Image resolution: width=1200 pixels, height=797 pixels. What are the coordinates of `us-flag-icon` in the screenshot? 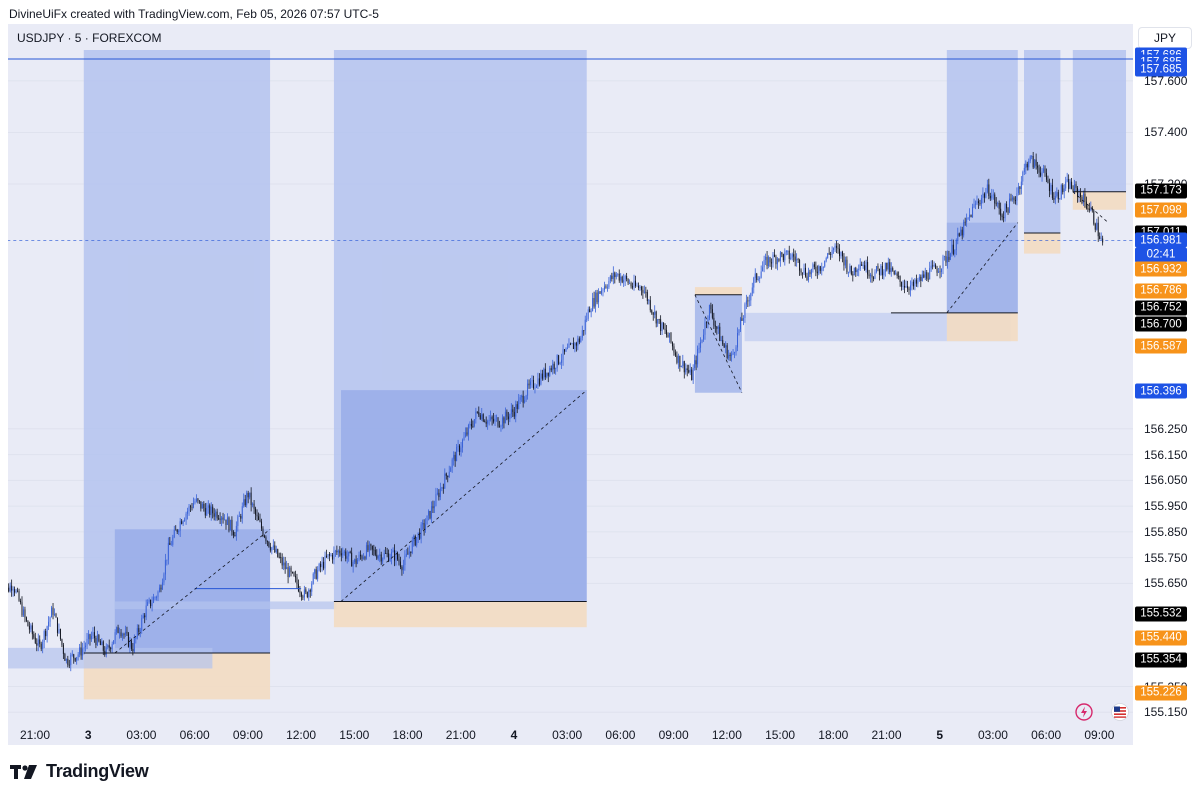 It's located at (1120, 712).